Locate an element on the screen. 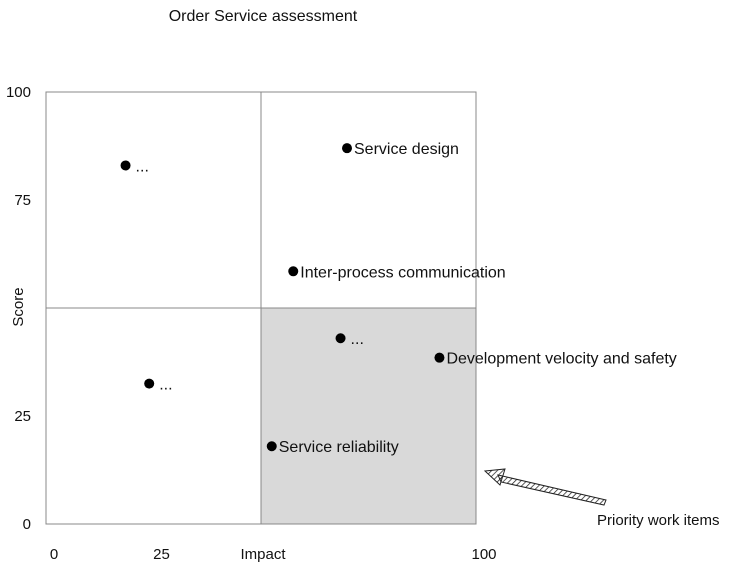  y-tick-label: 0 is located at coordinates (27, 524).